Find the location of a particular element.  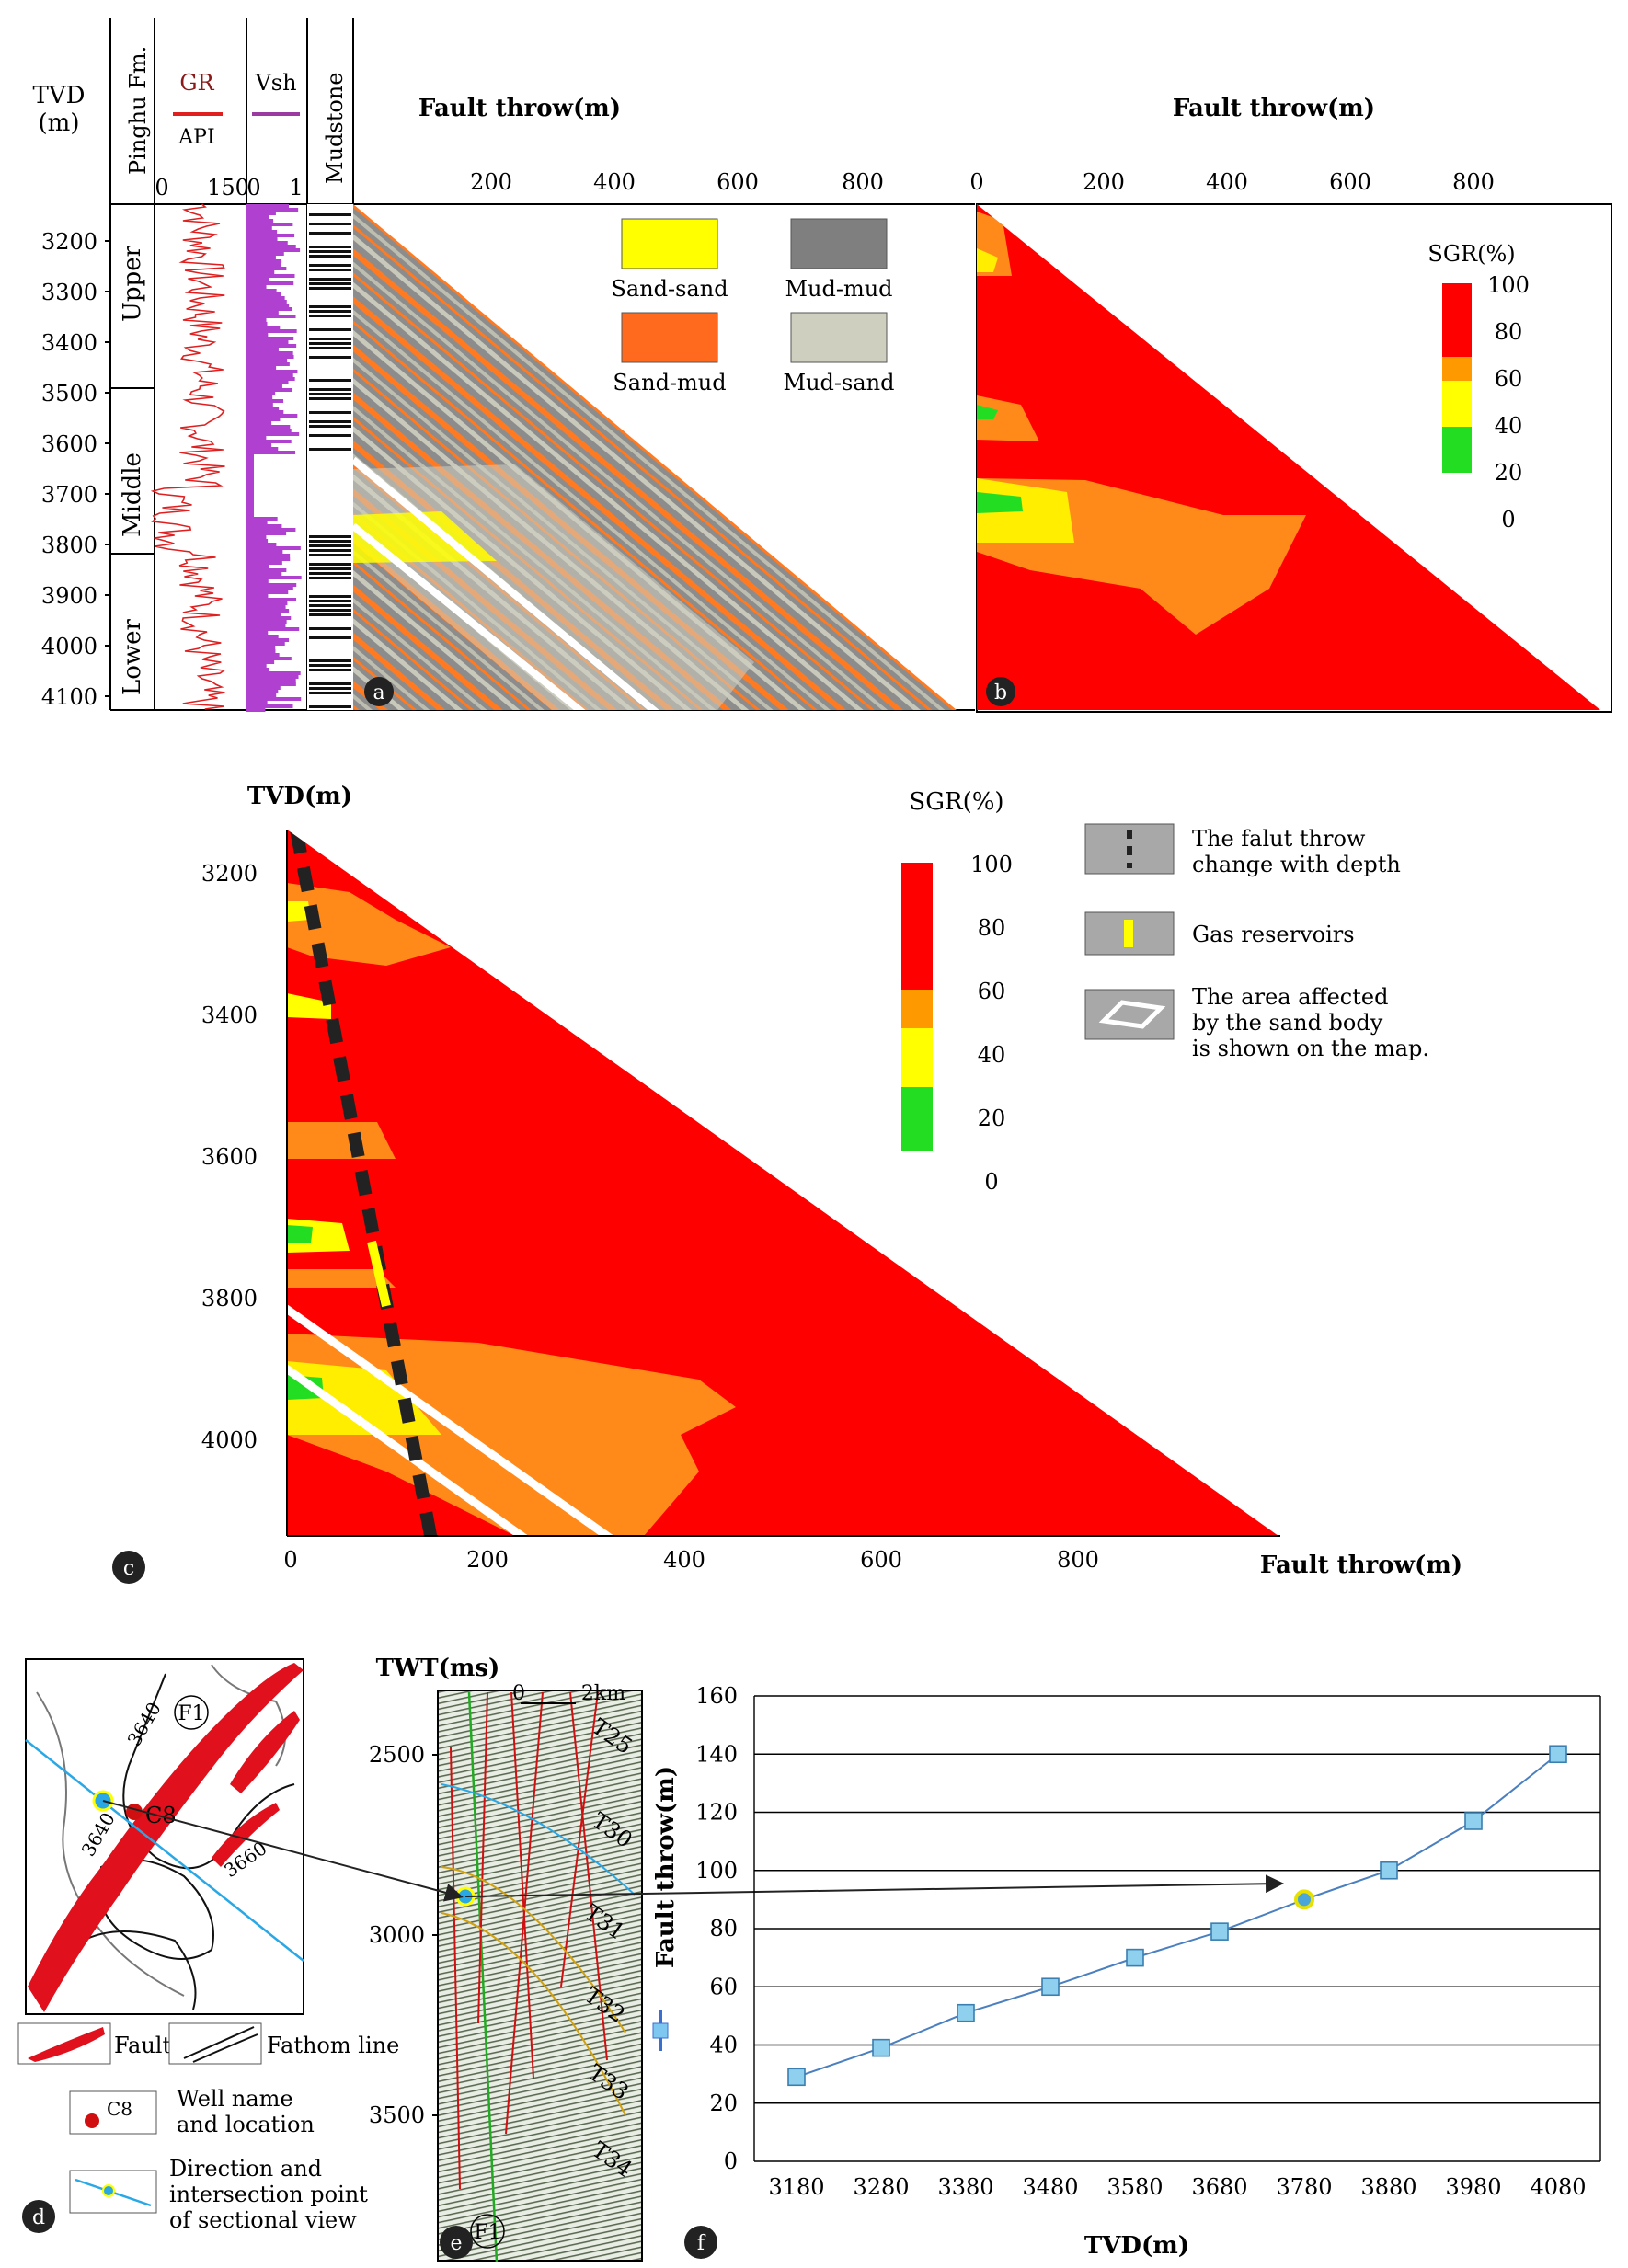

gr-tick-150: 150 is located at coordinates (228, 187).